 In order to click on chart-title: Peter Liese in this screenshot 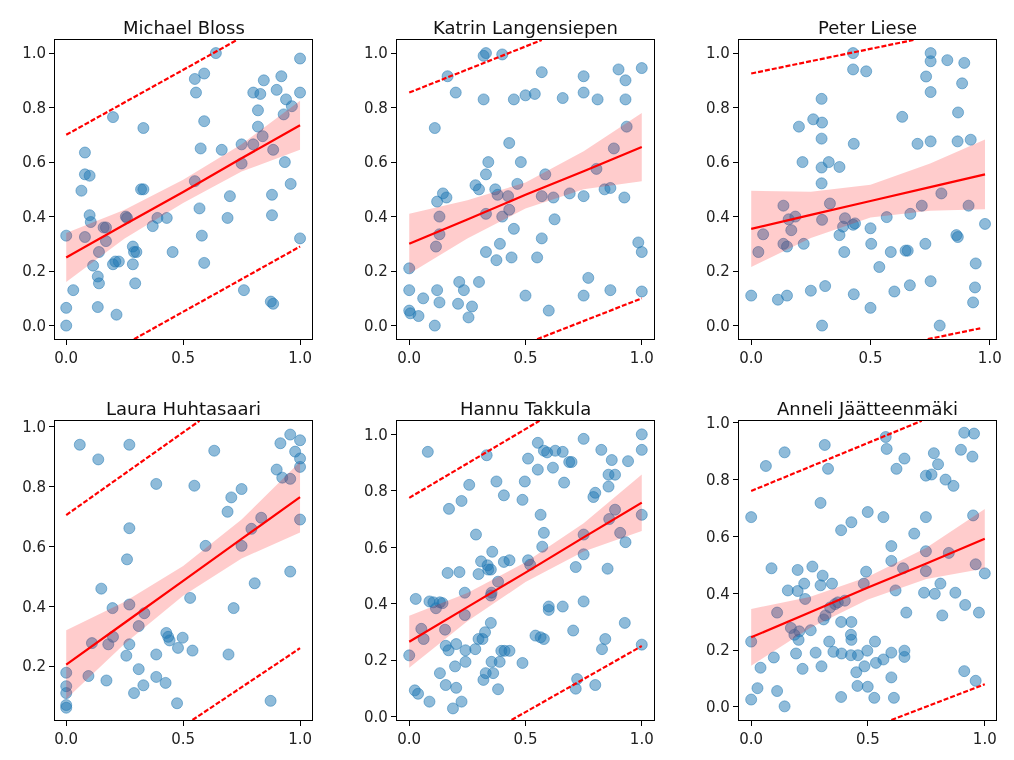, I will do `click(868, 27)`.